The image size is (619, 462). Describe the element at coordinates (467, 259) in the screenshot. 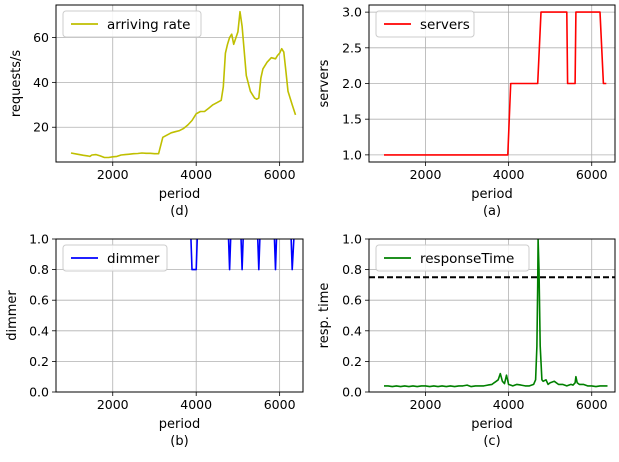

I see `legend-label: responseTime` at that location.